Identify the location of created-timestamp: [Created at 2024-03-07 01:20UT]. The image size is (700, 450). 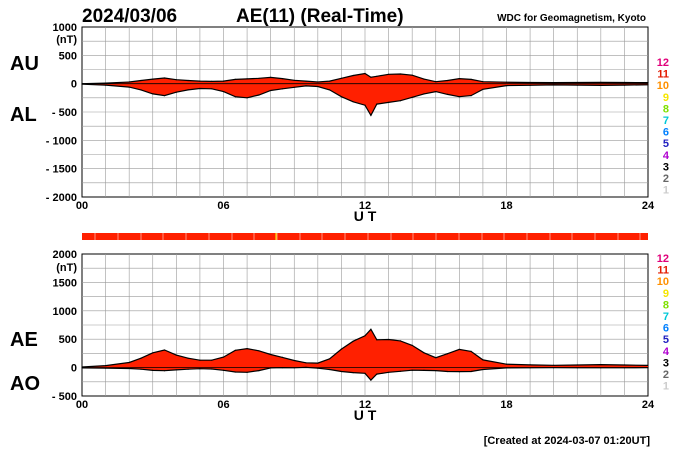
(567, 441).